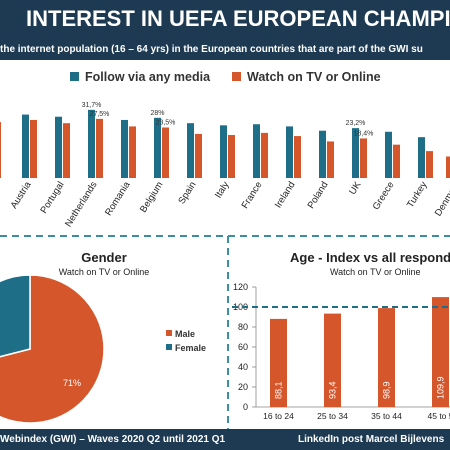 Image resolution: width=450 pixels, height=450 pixels. Describe the element at coordinates (388, 154) in the screenshot. I see `bar-follow-greece` at that location.